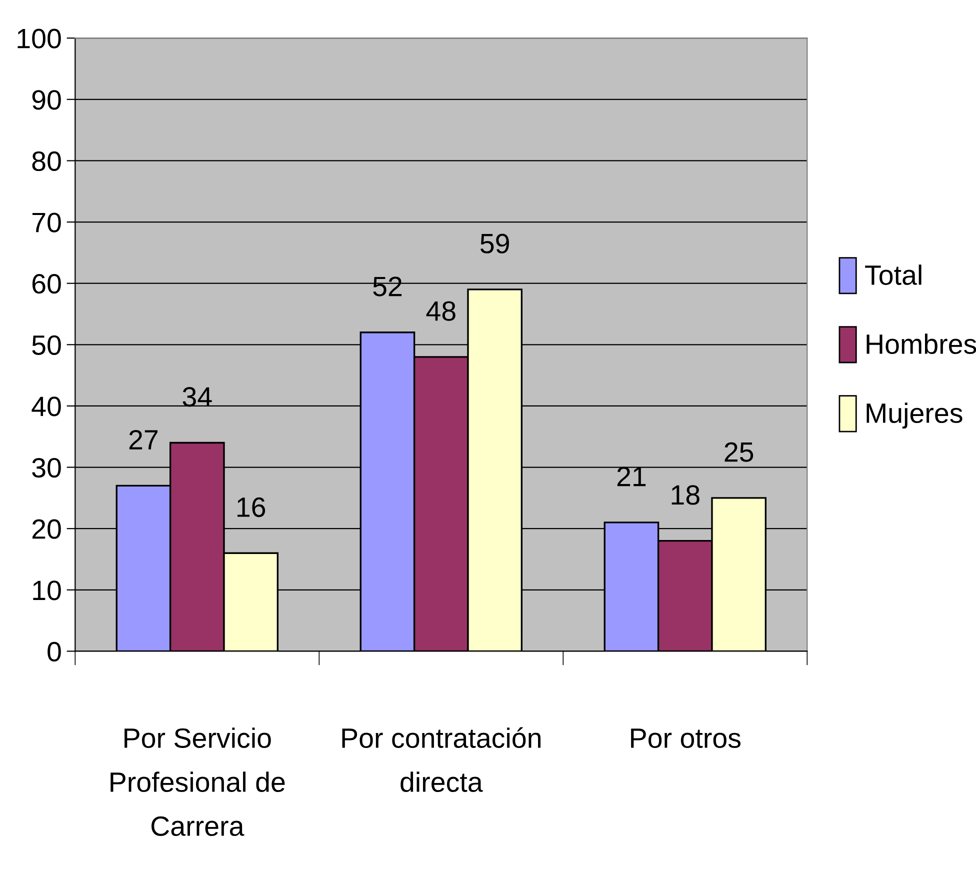 This screenshot has width=976, height=886. Describe the element at coordinates (143, 440) in the screenshot. I see `data-label: 27` at that location.